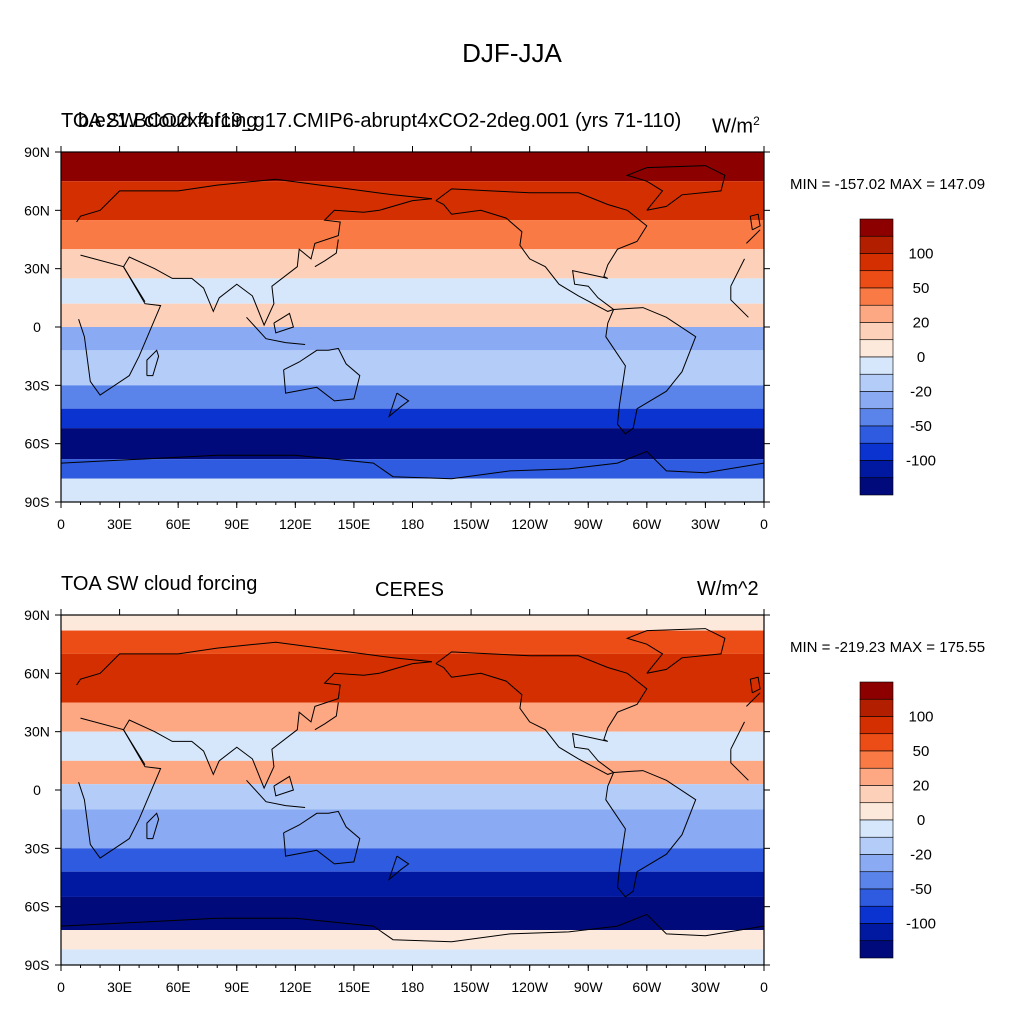  Describe the element at coordinates (409, 590) in the screenshot. I see `panel2-center-title: CERES` at that location.